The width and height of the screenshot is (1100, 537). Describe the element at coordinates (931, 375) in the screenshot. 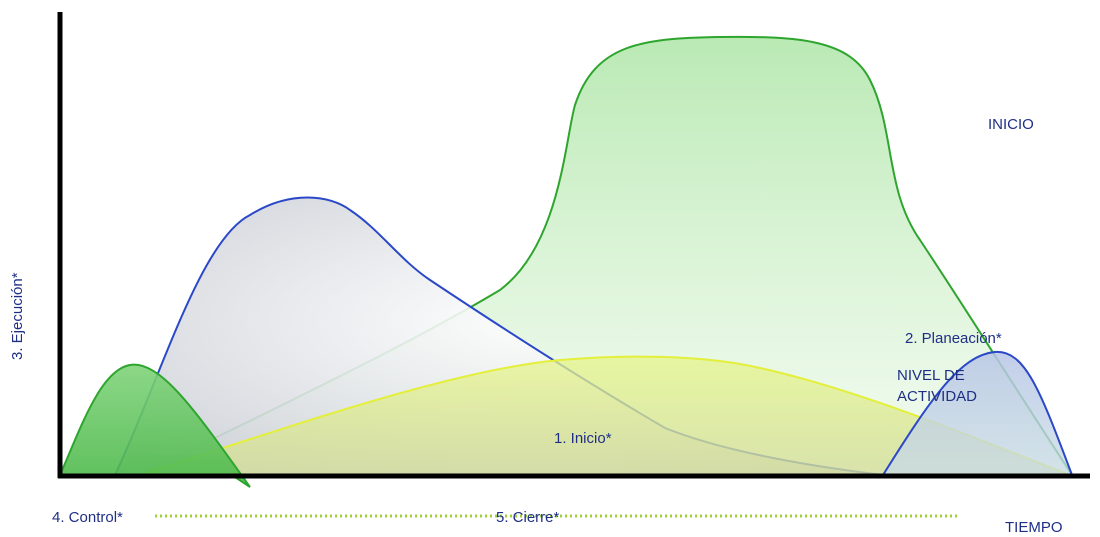

I see `nivel-actividad-label-line1: NIVEL DE` at that location.